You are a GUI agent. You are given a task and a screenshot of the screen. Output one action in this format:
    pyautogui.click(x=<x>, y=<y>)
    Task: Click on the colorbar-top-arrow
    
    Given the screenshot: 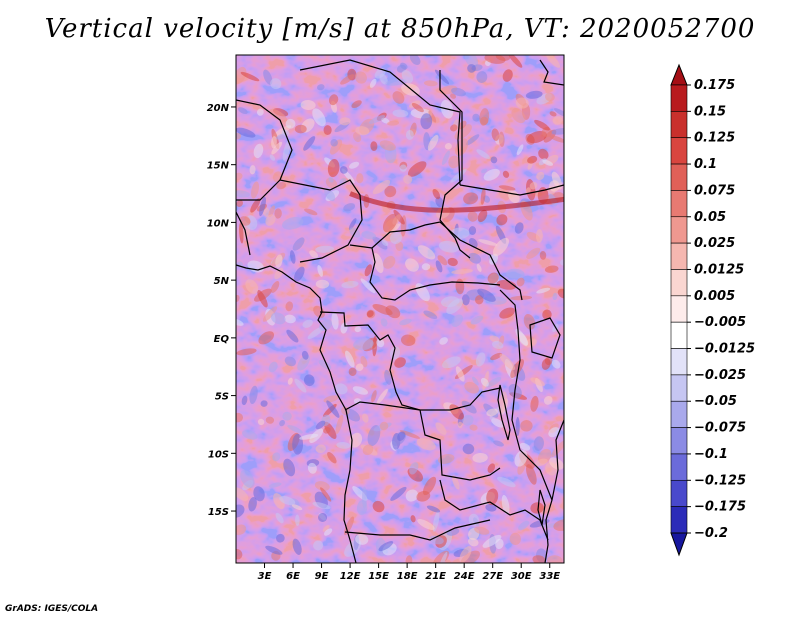 What is the action you would take?
    pyautogui.click(x=679, y=74)
    